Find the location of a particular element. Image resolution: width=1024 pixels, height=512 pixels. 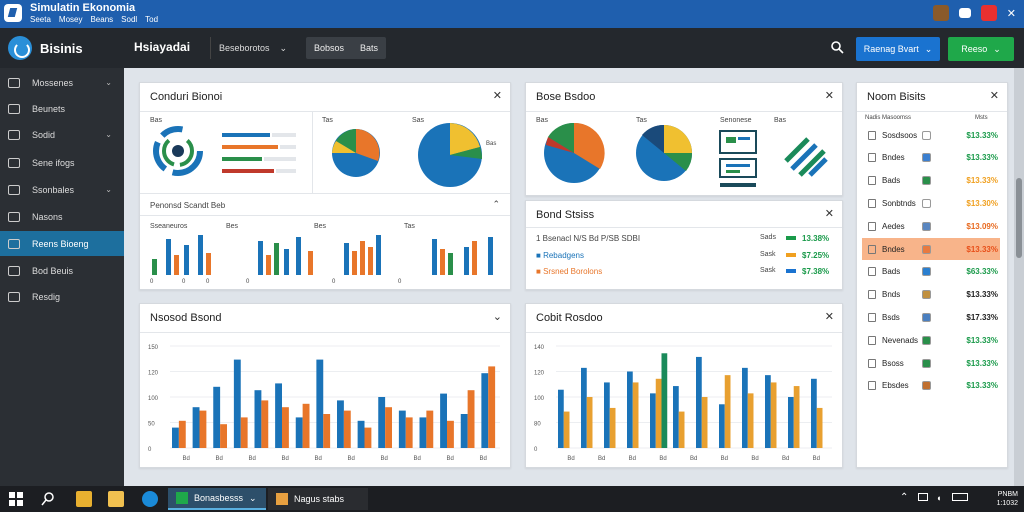

browser-icon is located at coordinates (150, 499).